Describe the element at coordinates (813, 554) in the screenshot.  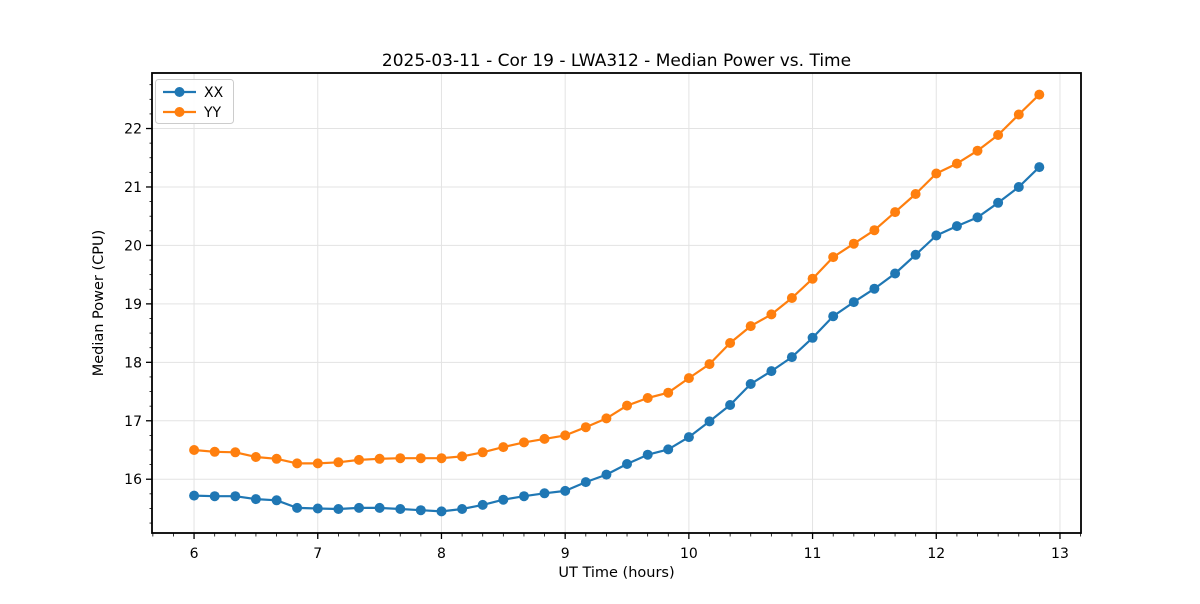
I see `x-tick-label: 11` at that location.